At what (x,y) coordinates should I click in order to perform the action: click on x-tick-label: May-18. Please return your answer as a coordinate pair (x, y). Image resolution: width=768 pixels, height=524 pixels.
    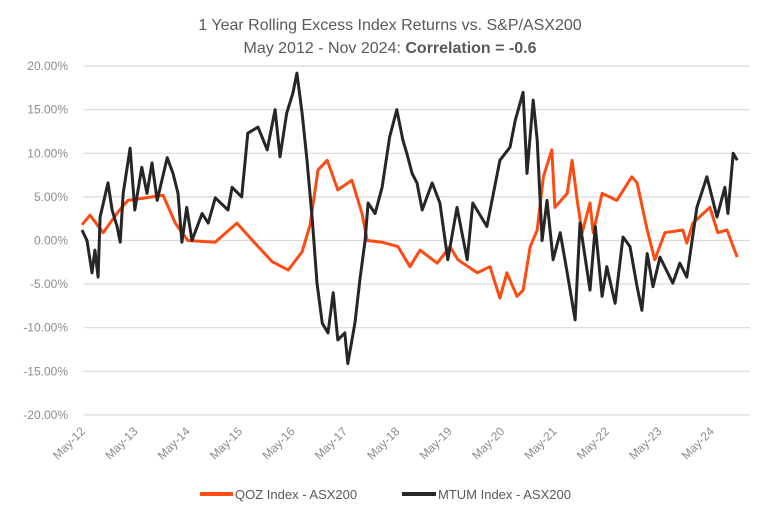
    Looking at the image, I should click on (383, 443).